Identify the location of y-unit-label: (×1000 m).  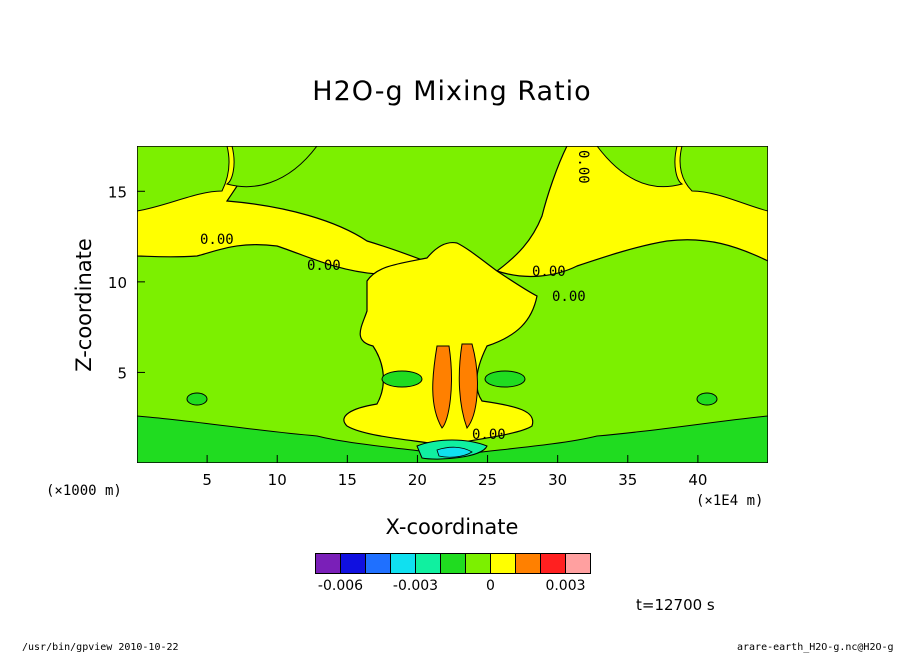
(84, 491).